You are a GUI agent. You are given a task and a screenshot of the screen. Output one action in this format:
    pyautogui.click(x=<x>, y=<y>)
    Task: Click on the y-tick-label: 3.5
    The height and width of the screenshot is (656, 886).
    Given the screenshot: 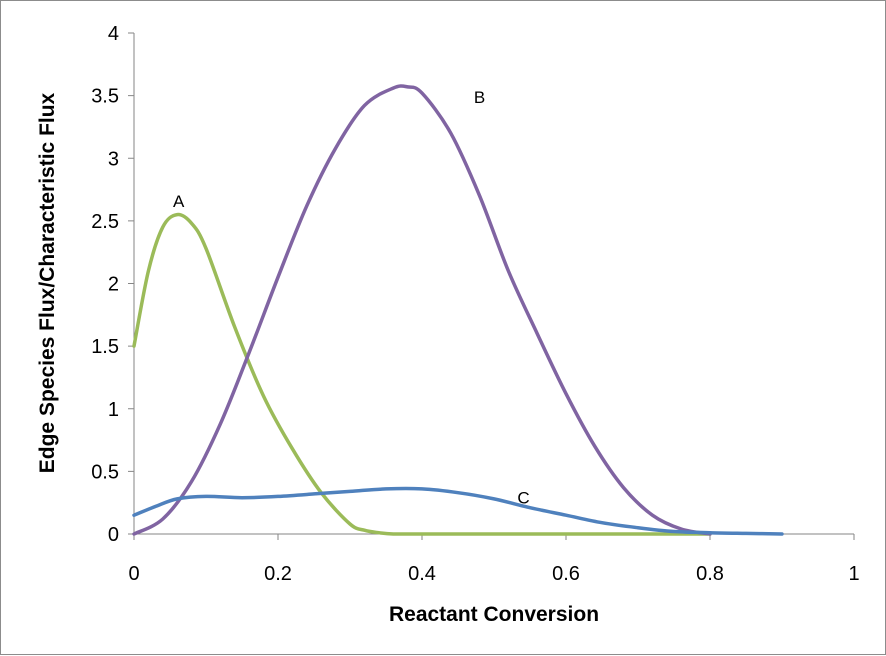 What is the action you would take?
    pyautogui.click(x=105, y=97)
    